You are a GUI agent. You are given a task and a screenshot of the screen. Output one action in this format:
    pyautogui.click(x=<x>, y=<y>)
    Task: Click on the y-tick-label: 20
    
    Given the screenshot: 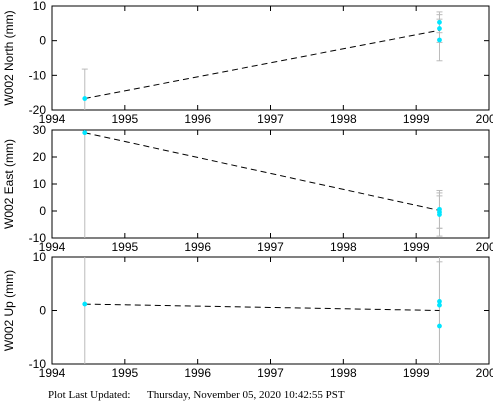 What is the action you would take?
    pyautogui.click(x=40, y=157)
    